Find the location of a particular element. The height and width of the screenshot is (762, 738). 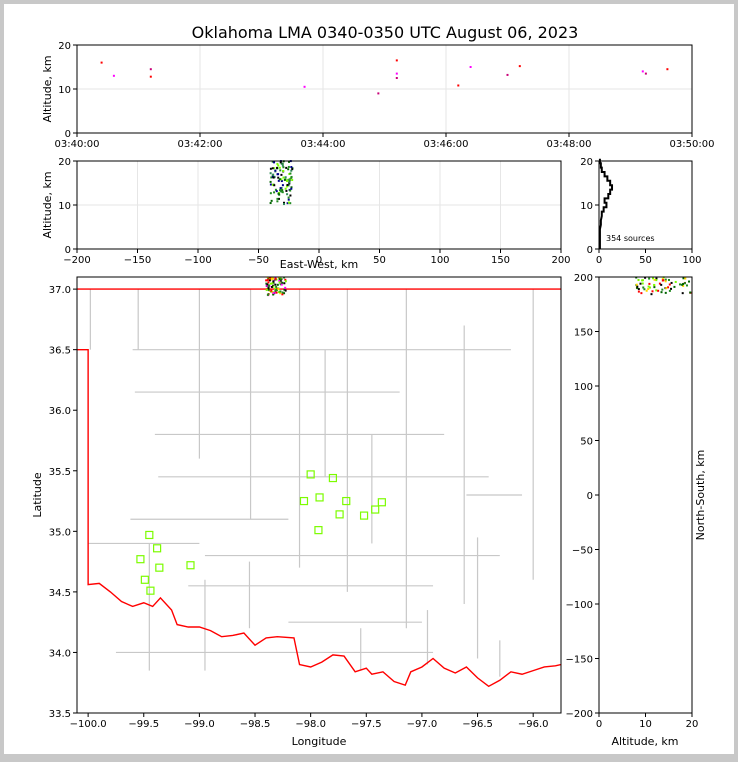

map-ytick-label: 35.5 is located at coordinates (60, 472).